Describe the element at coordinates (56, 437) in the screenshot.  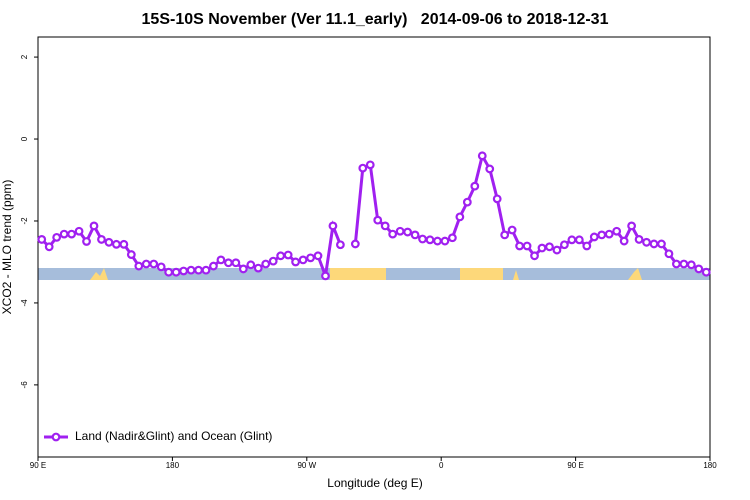
I see `legend-marker` at that location.